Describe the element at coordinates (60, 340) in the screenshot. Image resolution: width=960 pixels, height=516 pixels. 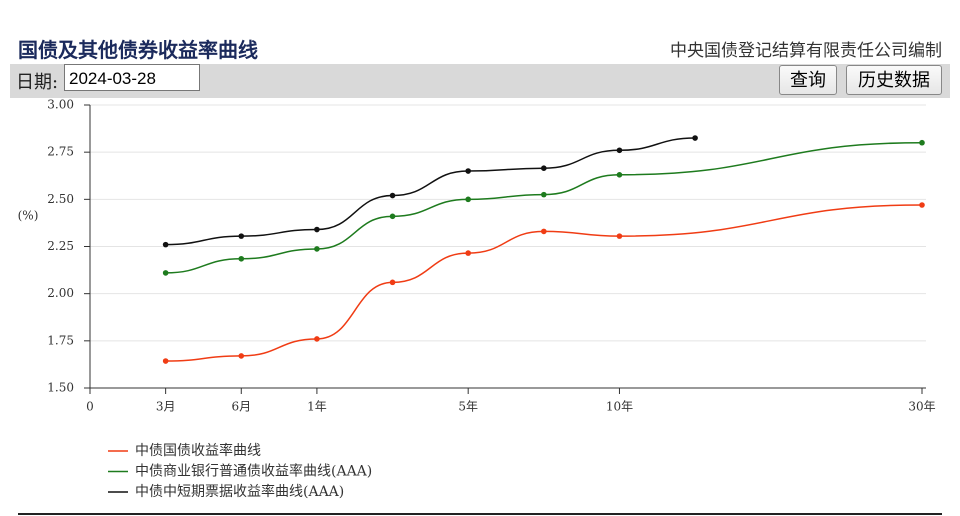
I see `y-tick-label: 1.75` at that location.